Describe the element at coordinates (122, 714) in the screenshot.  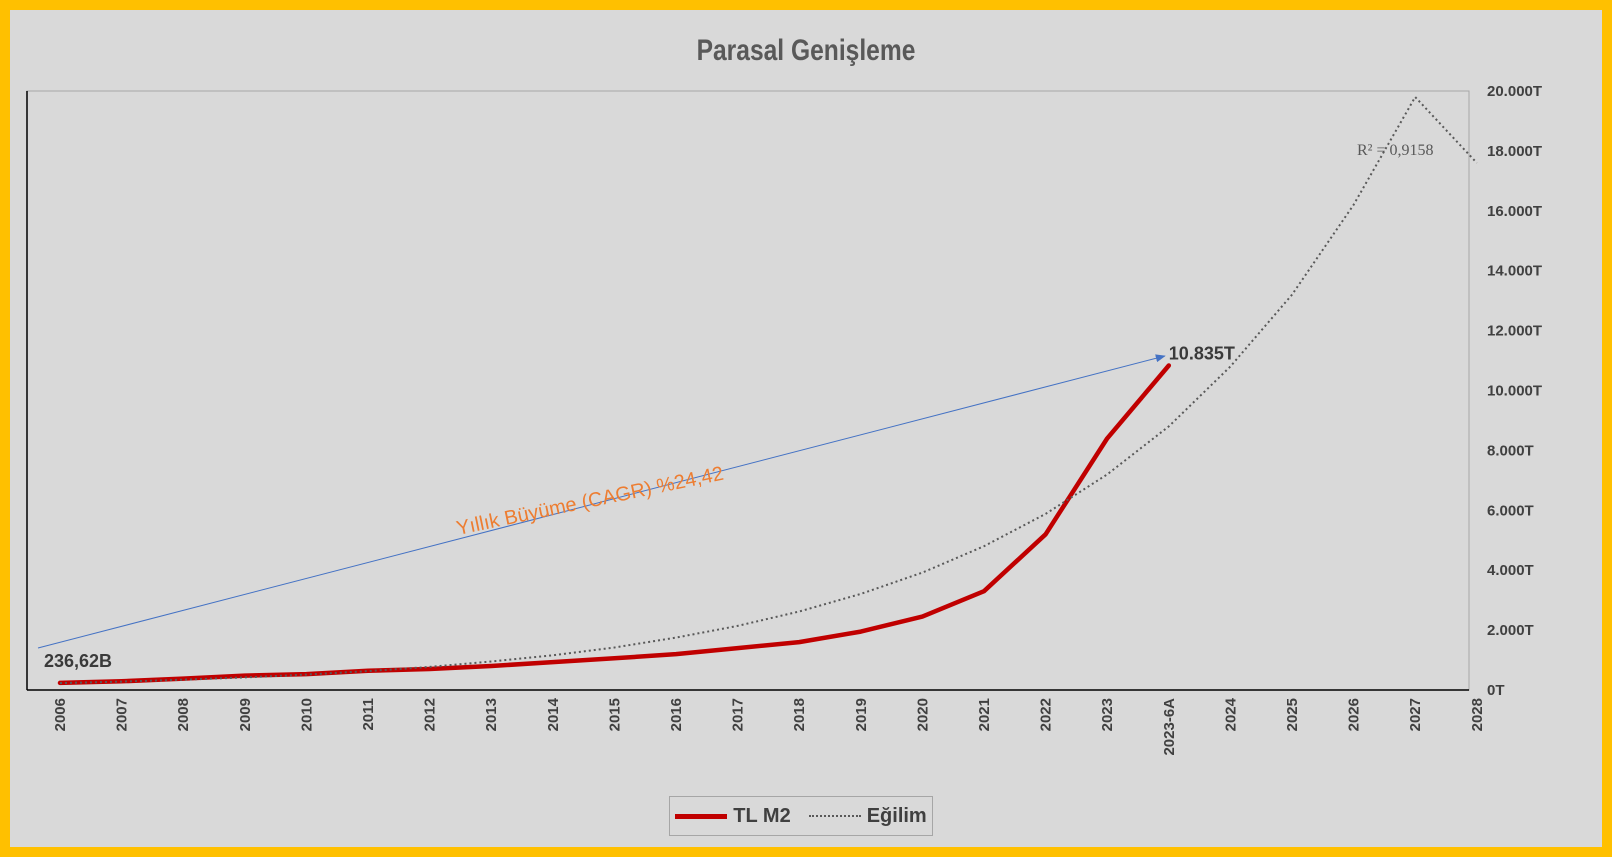
I see `x-tick-label: 2007` at that location.